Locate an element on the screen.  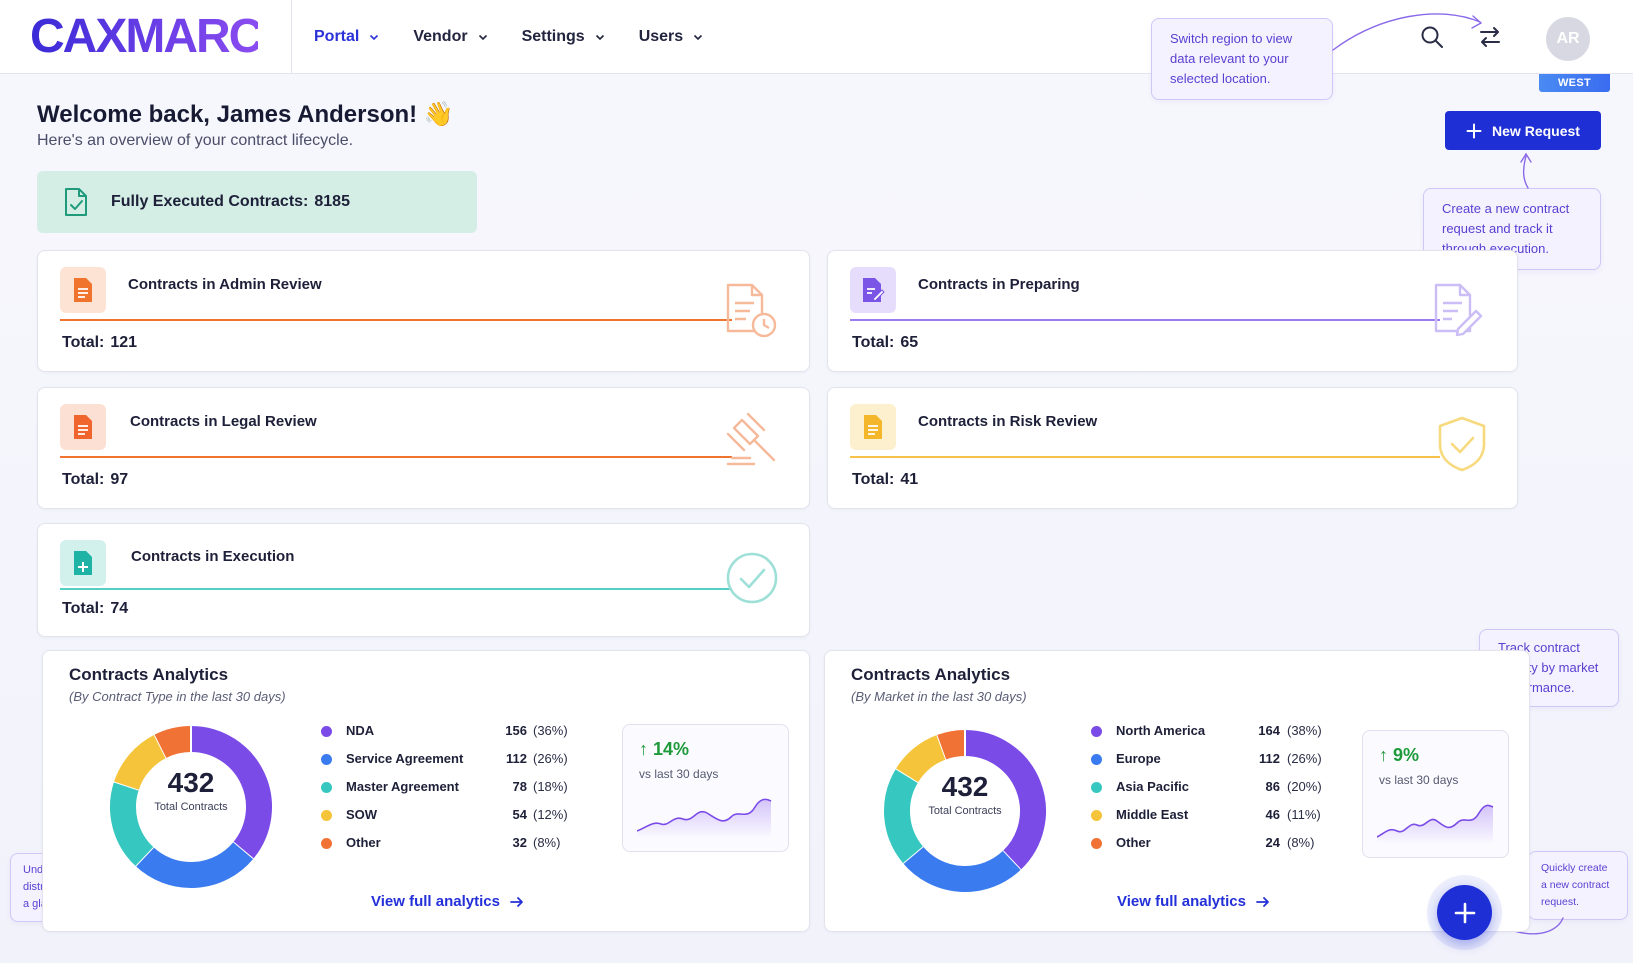
card-title: Contracts in Preparing is located at coordinates (999, 284).